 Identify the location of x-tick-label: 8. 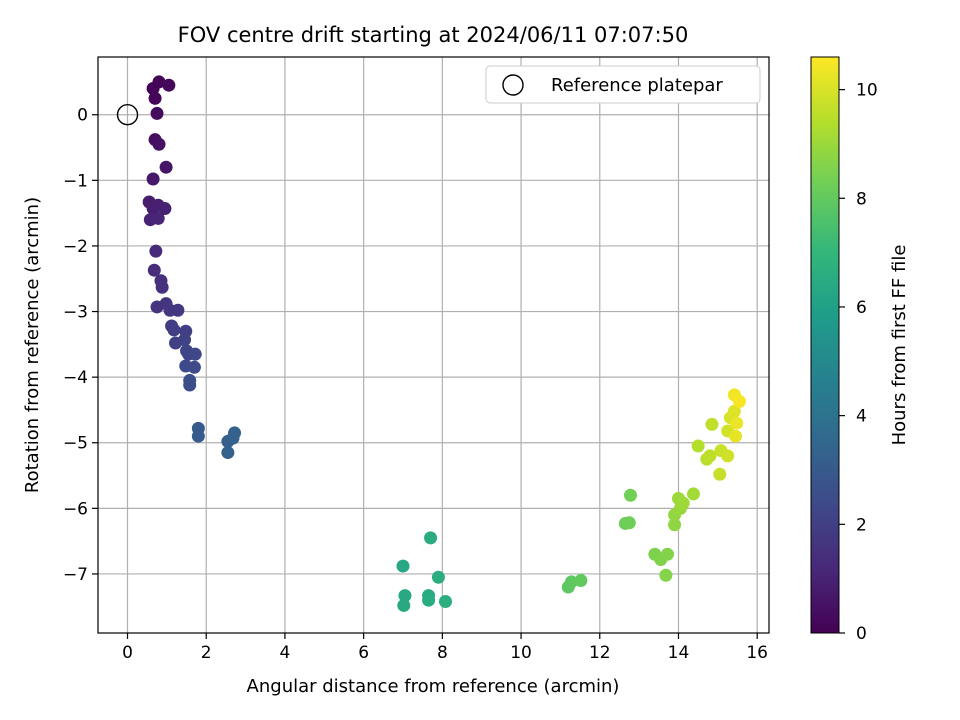
(442, 653).